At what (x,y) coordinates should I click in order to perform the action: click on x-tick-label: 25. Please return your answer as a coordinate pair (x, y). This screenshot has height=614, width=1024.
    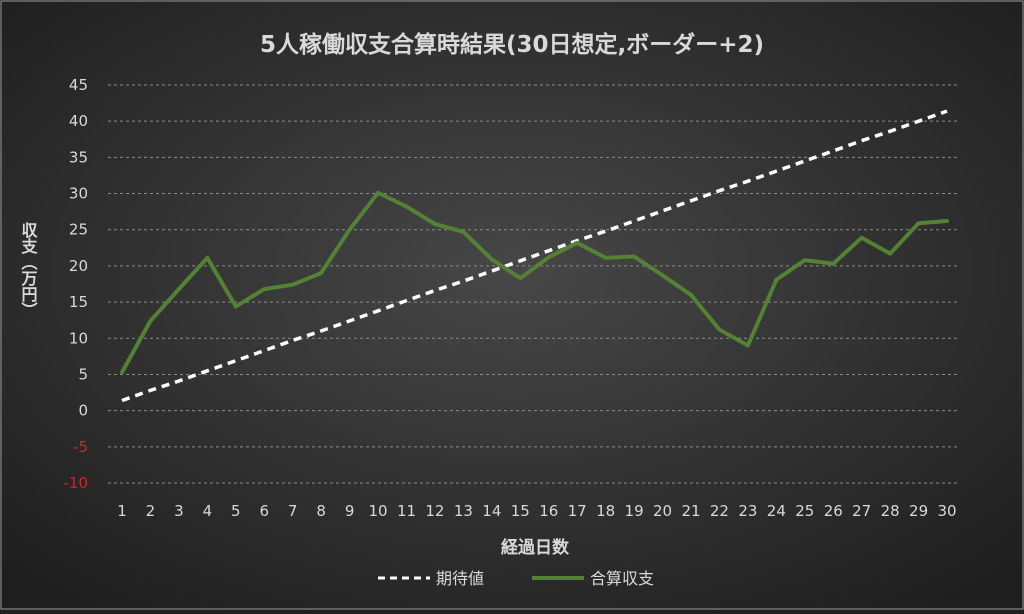
    Looking at the image, I should click on (804, 511).